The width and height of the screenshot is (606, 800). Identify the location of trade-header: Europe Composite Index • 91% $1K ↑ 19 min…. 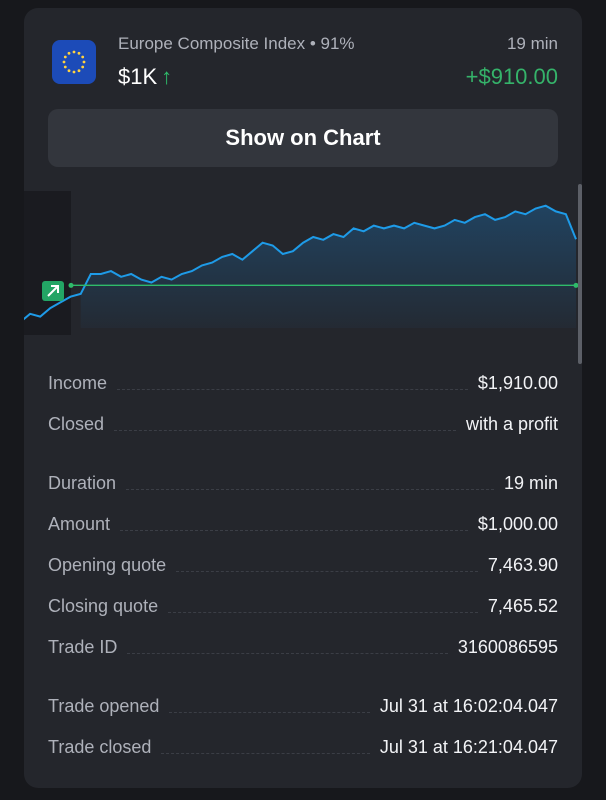
(303, 58).